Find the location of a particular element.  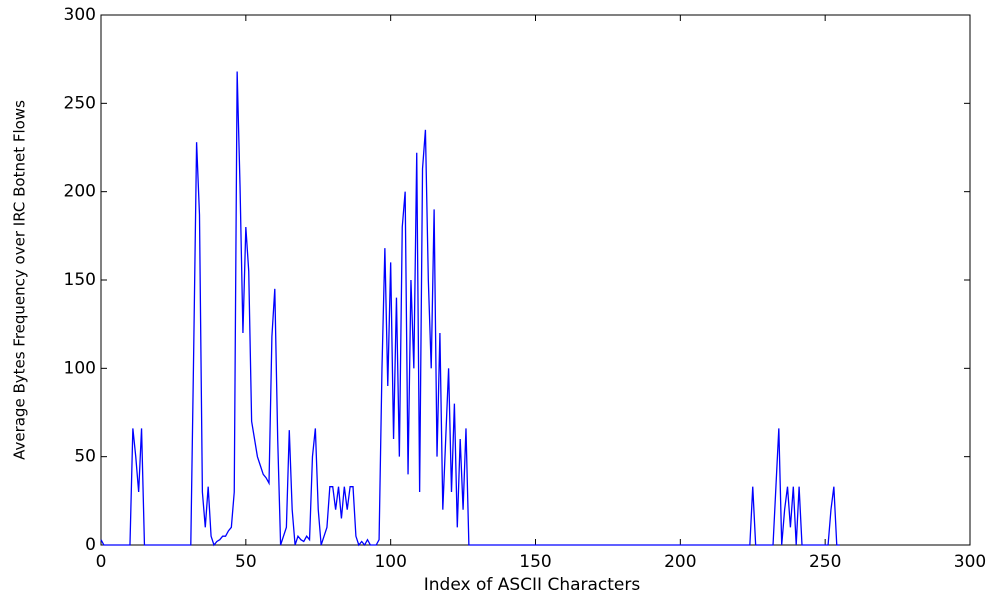

y-tick-label: 150 is located at coordinates (80, 280).